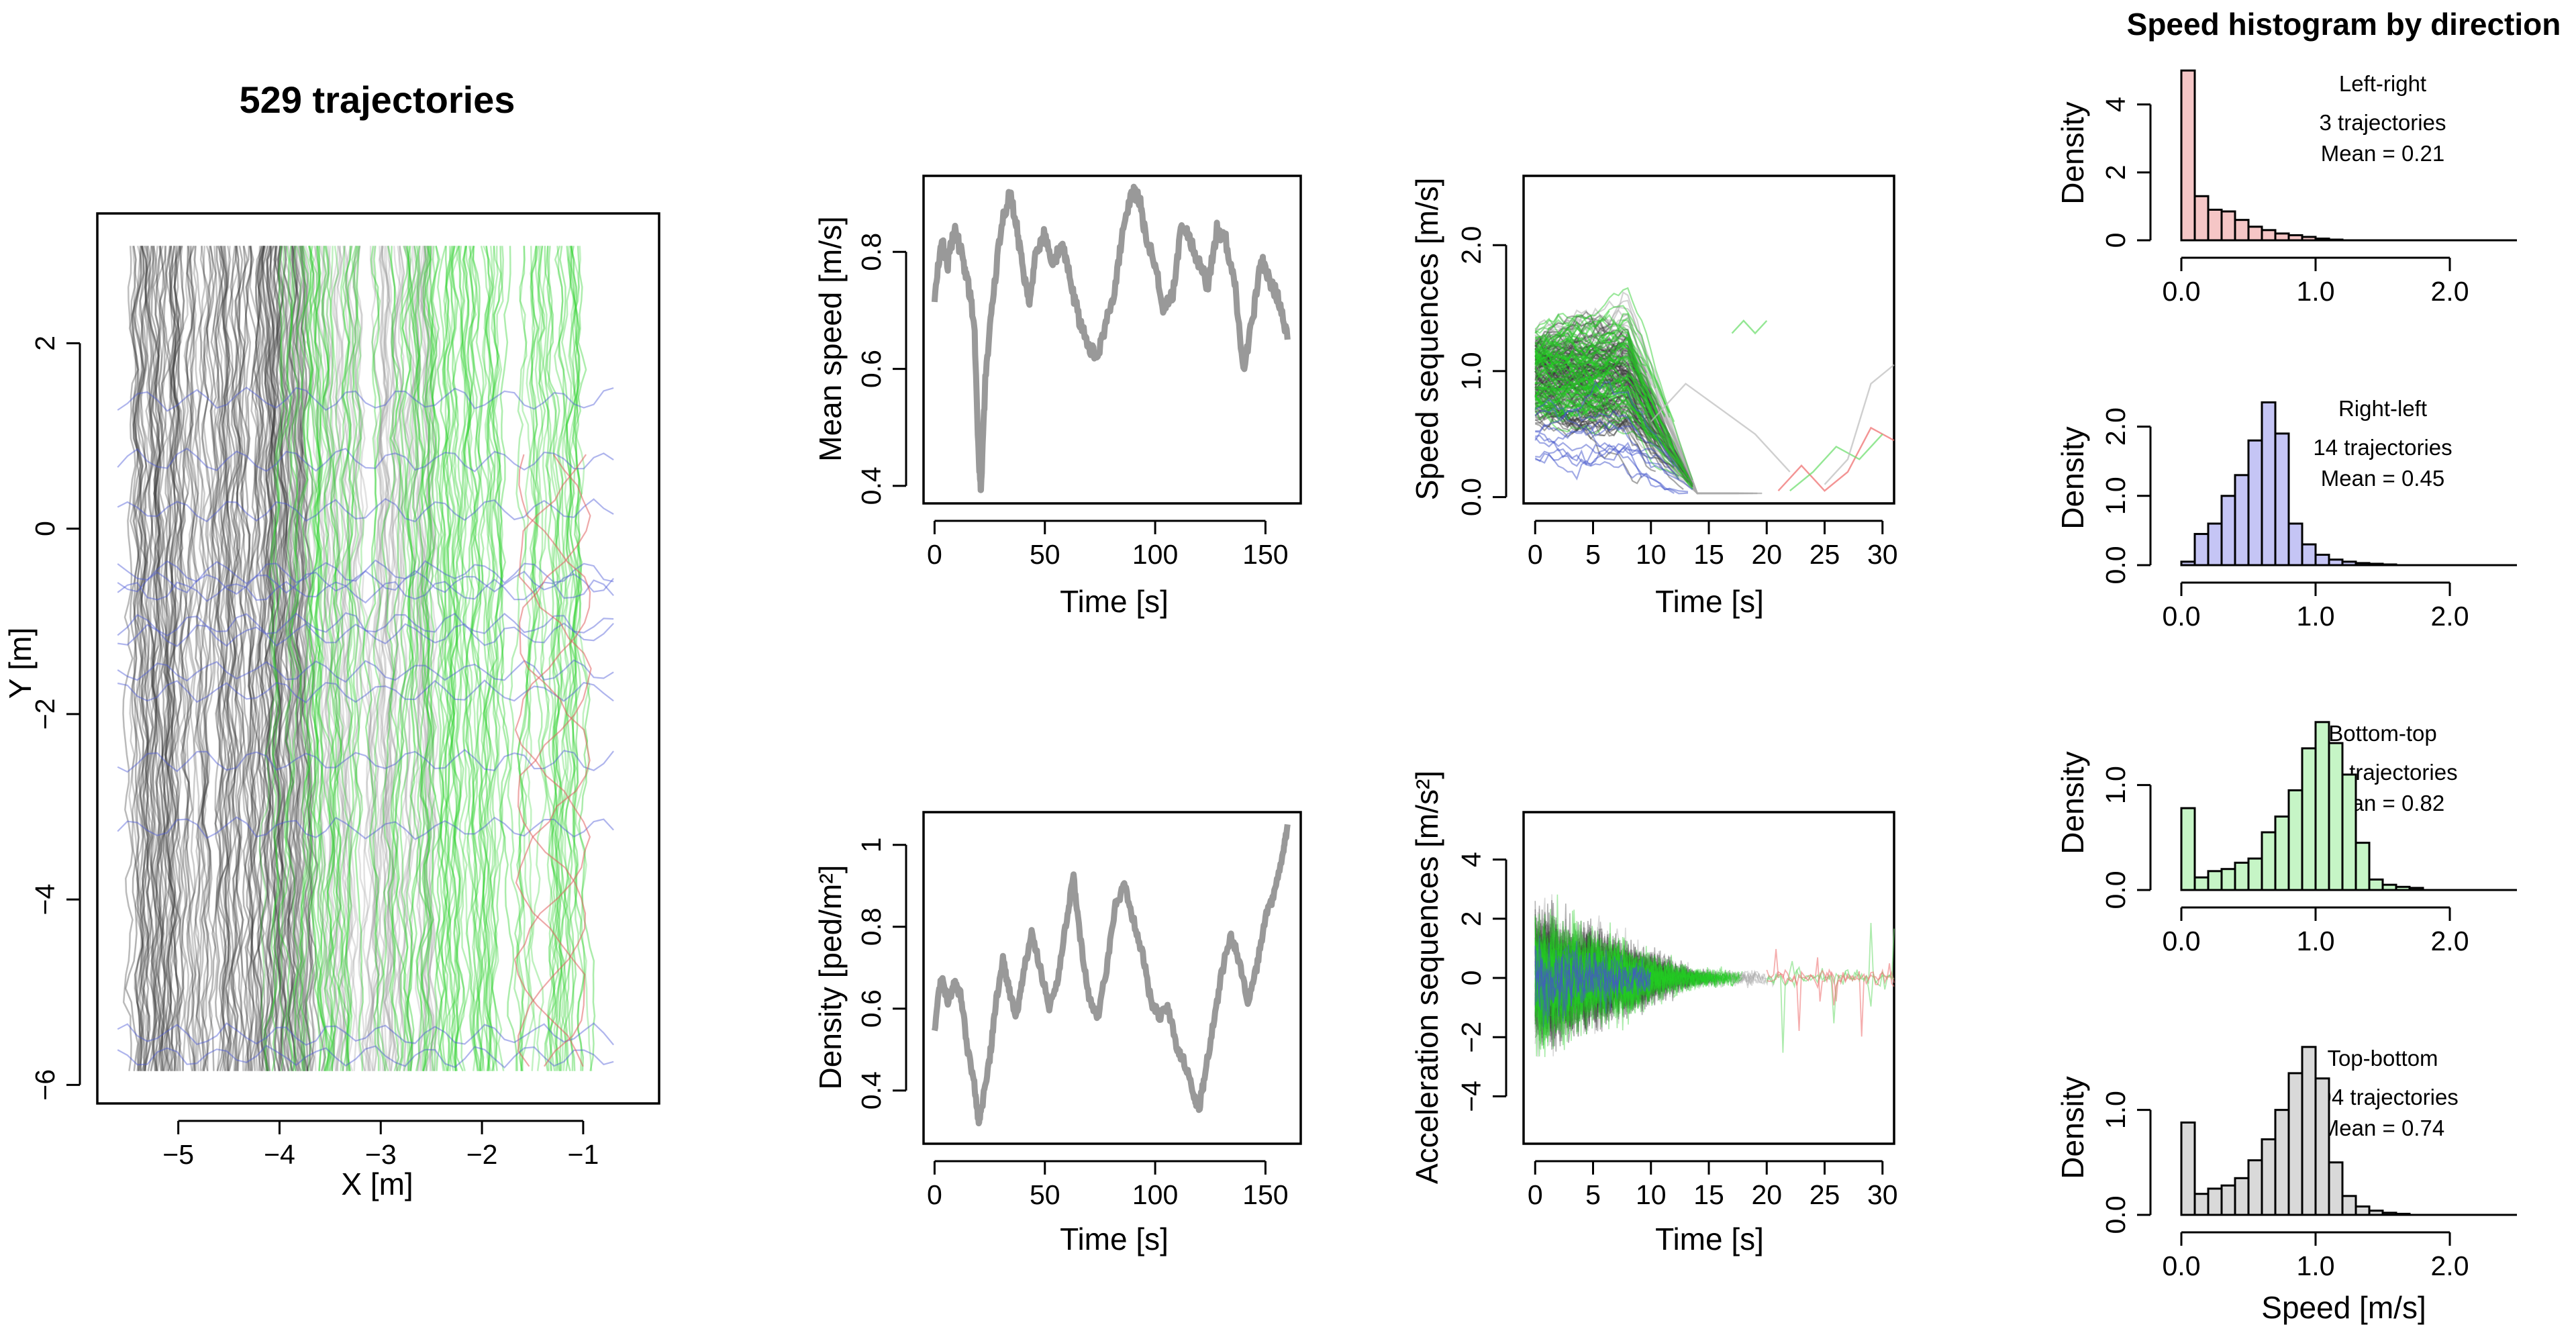  I want to click on x-tick-label: 5, so click(1593, 554).